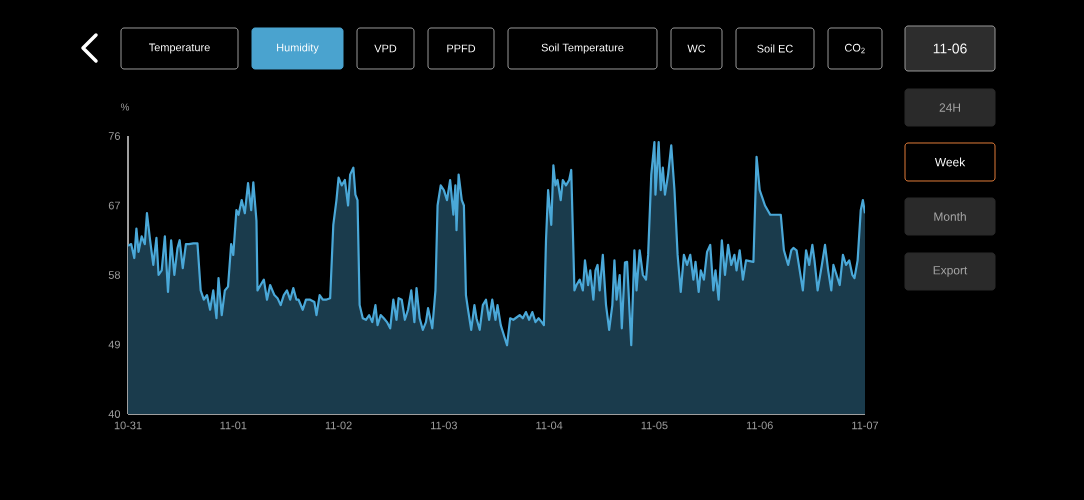  Describe the element at coordinates (949, 107) in the screenshot. I see `text: 24H` at that location.